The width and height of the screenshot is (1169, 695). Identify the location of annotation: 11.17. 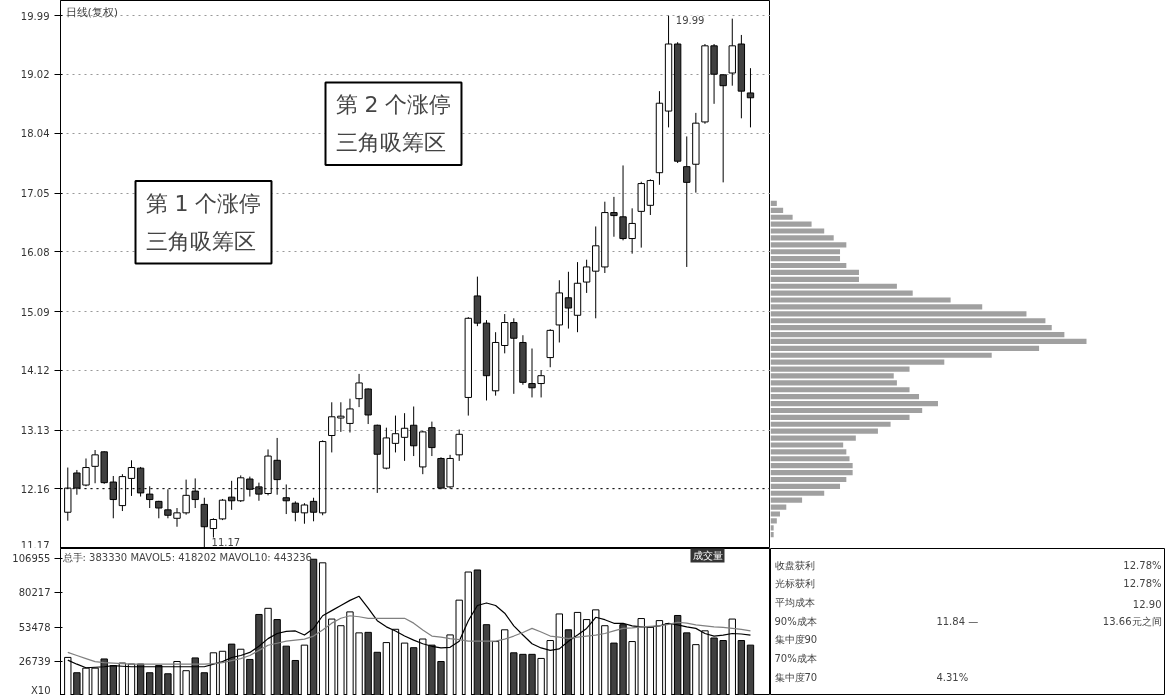
(226, 542).